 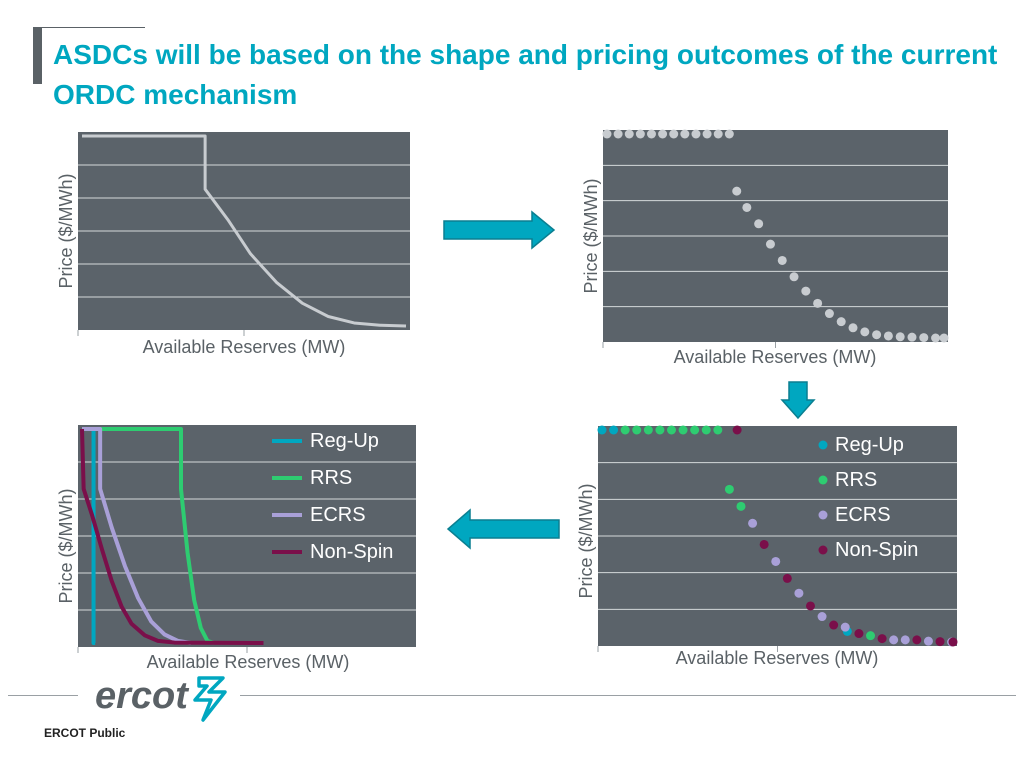 I want to click on ercot-logo: ercot, so click(x=161, y=698).